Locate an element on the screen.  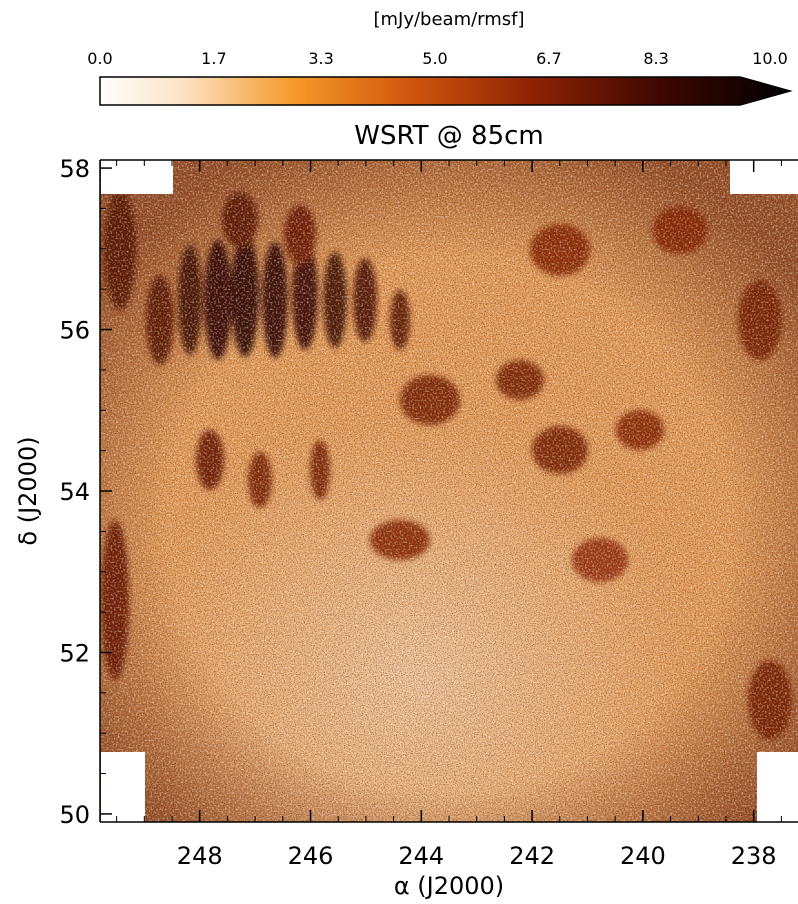
colorbar-tick-label: 6.7 is located at coordinates (548, 58).